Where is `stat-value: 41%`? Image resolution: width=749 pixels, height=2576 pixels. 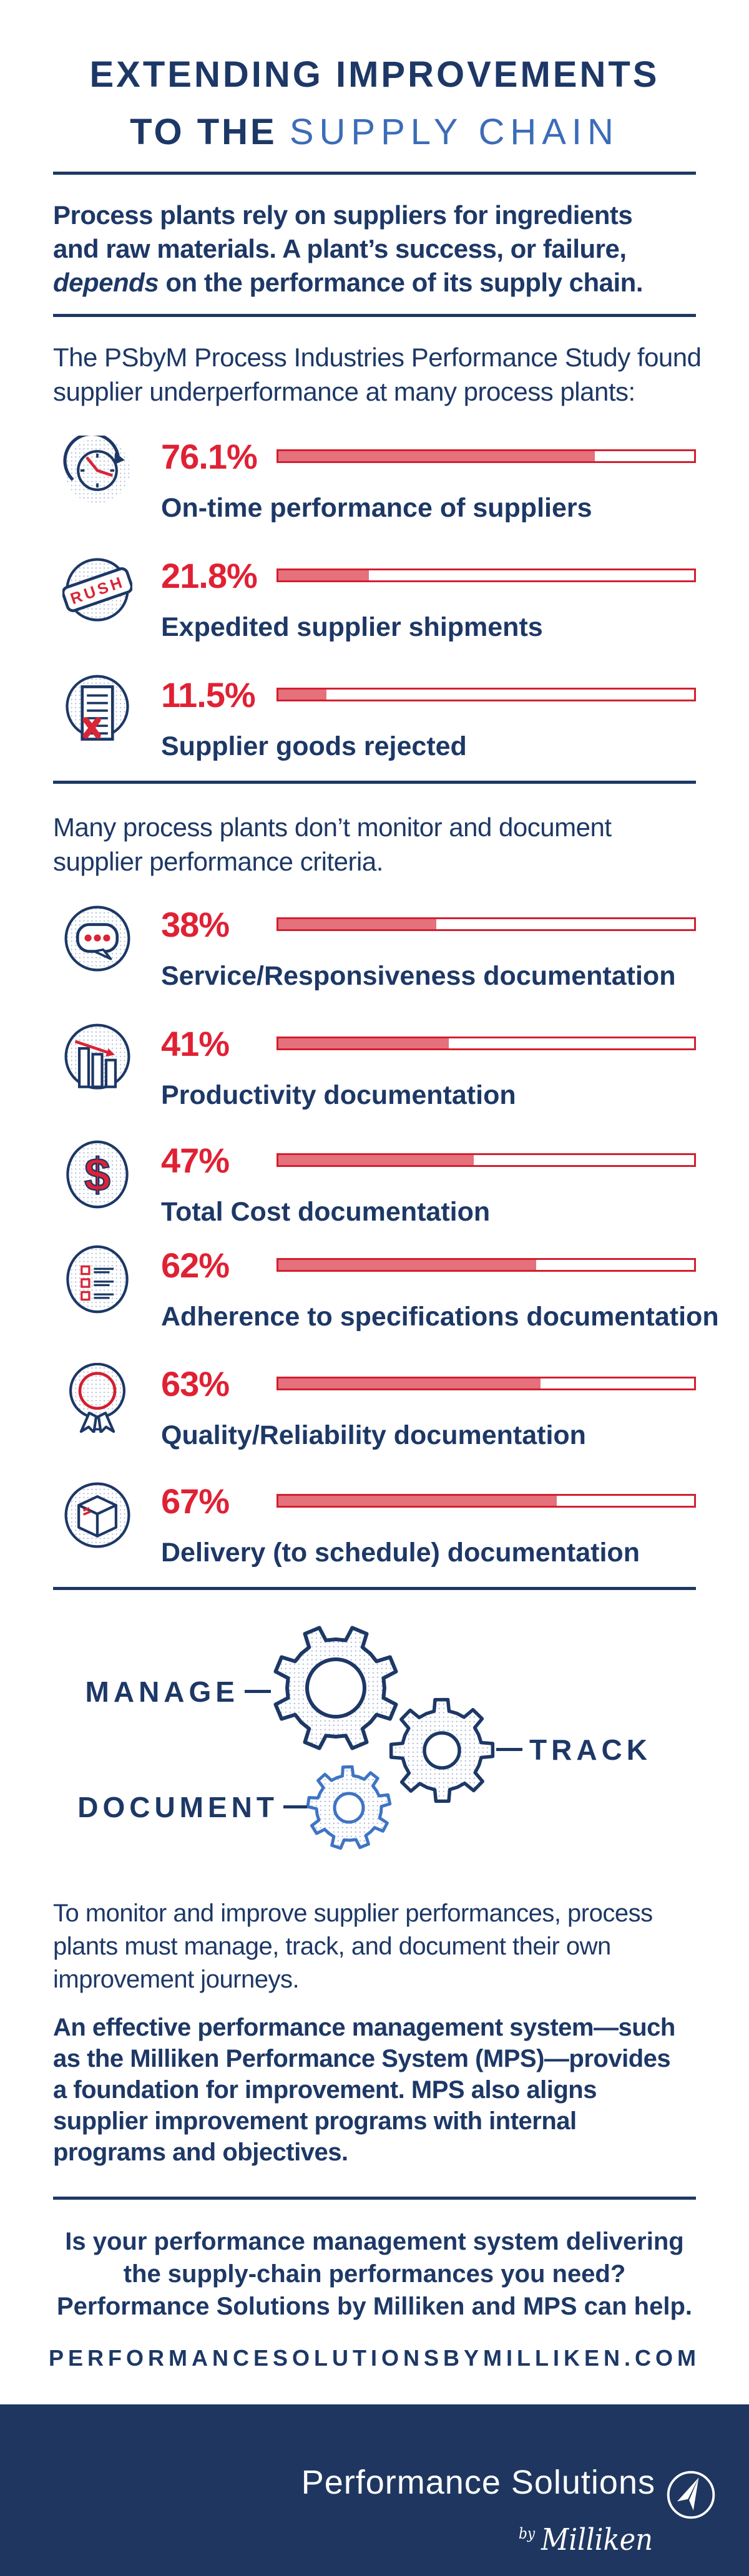
stat-value: 41% is located at coordinates (195, 1043).